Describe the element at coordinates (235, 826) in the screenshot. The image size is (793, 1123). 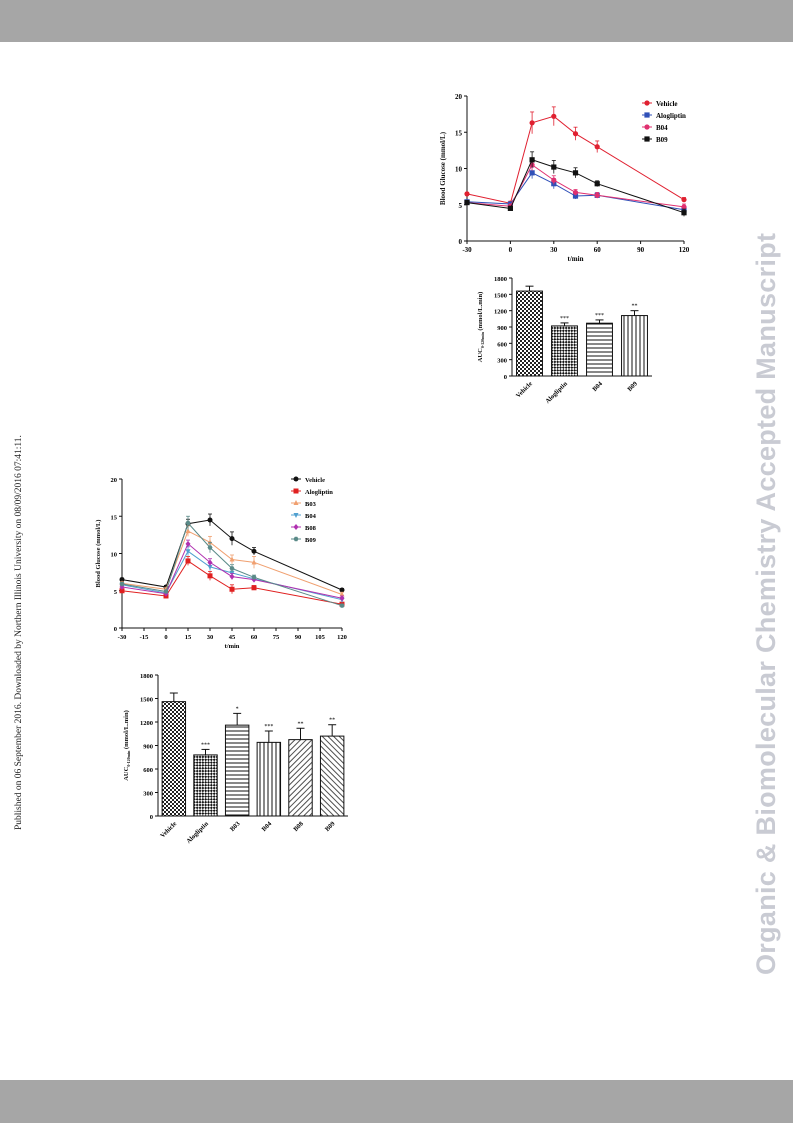
I see `category-label: B03` at that location.